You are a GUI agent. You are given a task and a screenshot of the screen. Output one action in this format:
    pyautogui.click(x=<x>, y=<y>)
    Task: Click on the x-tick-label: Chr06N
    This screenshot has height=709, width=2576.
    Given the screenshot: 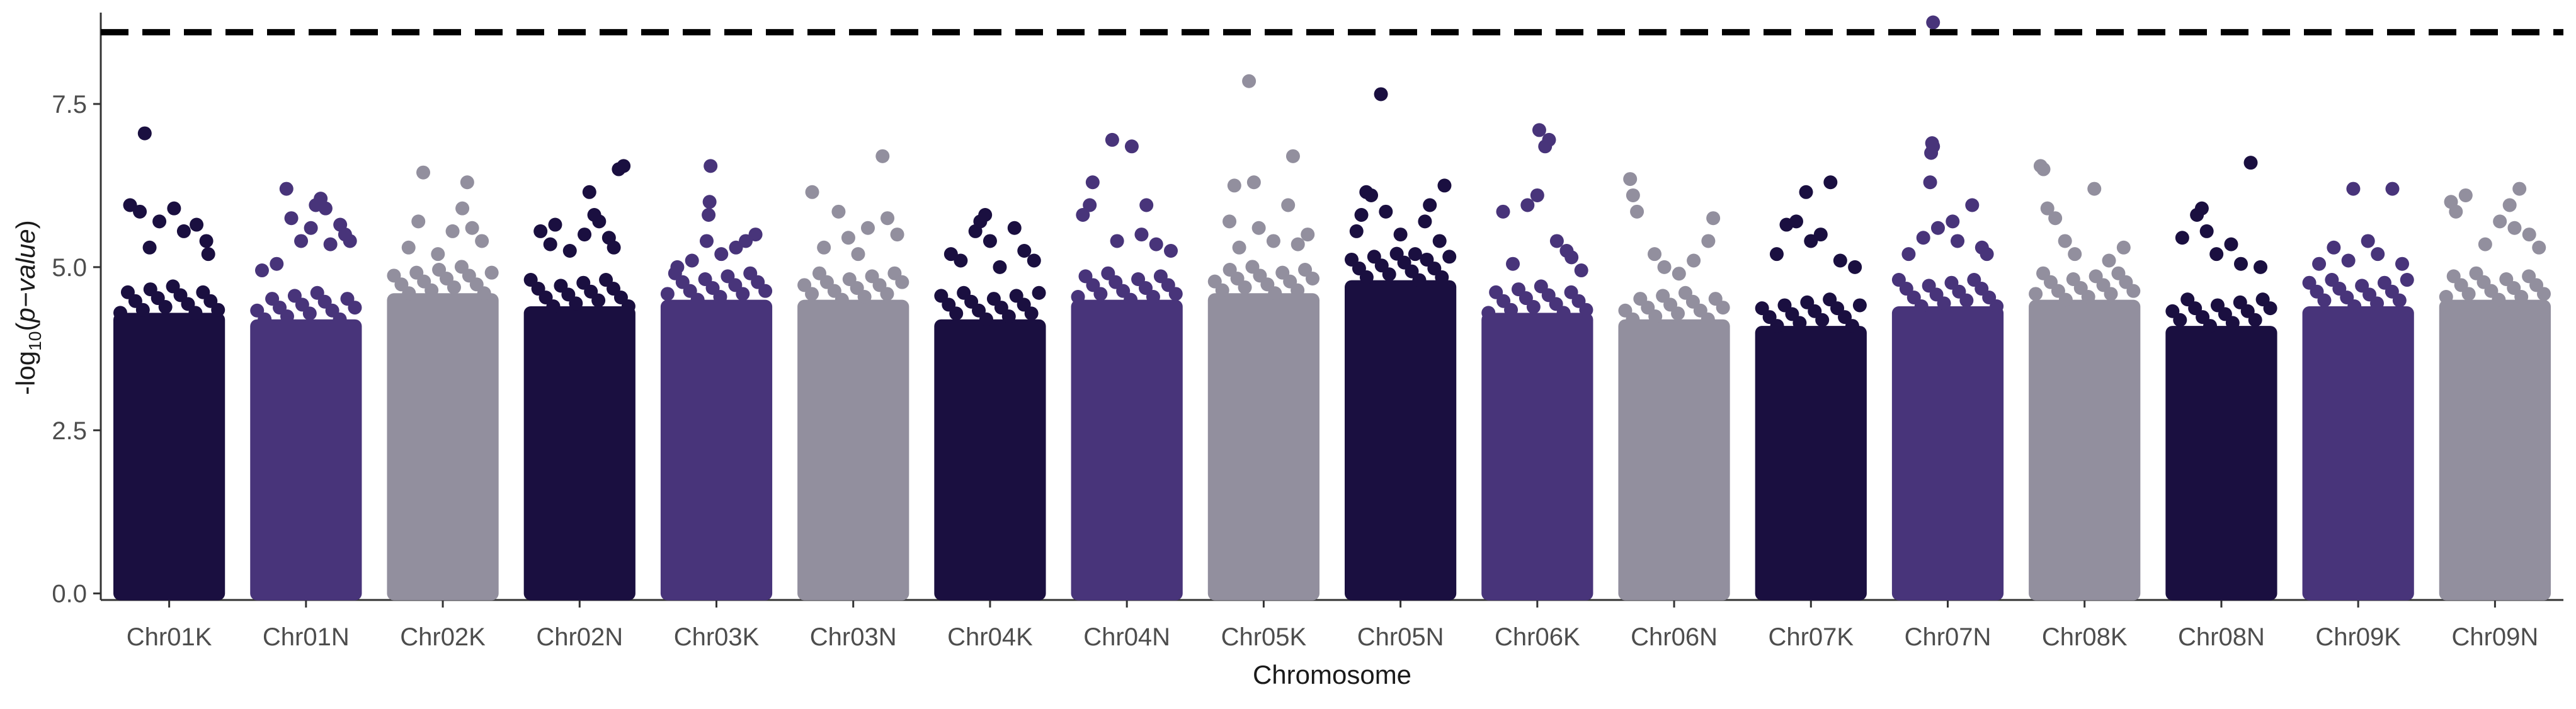 What is the action you would take?
    pyautogui.click(x=1674, y=637)
    